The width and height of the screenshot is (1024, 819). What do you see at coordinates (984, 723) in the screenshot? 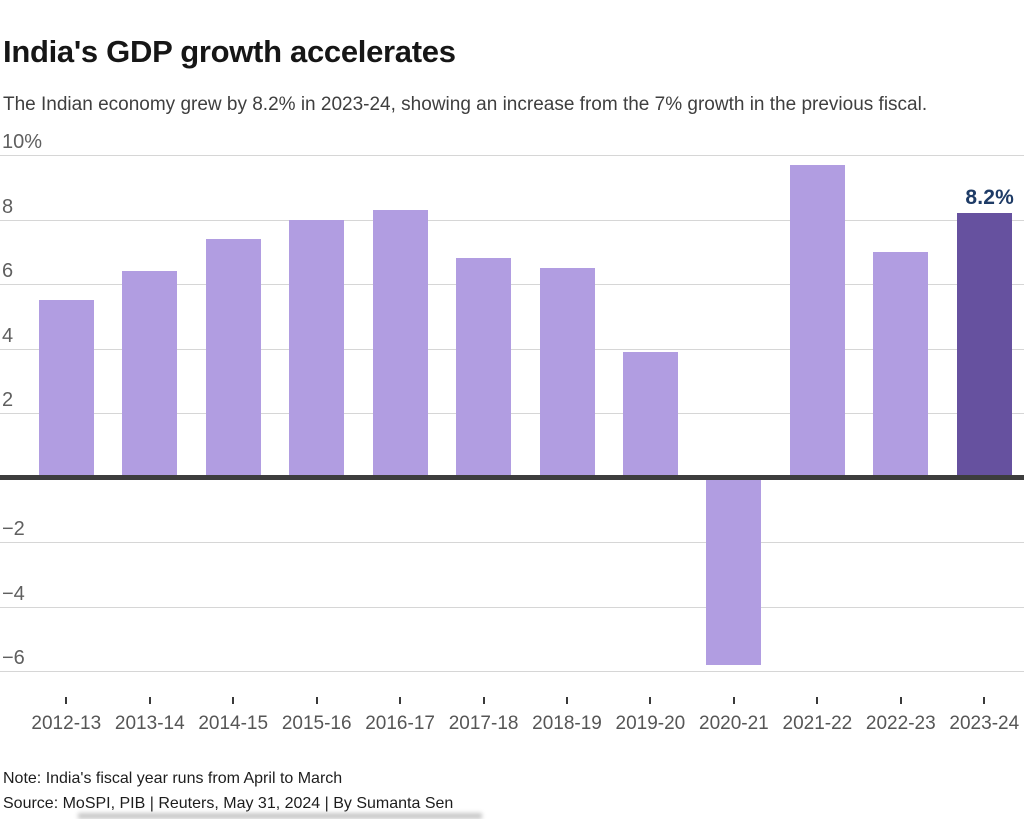
I see `x-tick-label-2023-24: 2023-24` at bounding box center [984, 723].